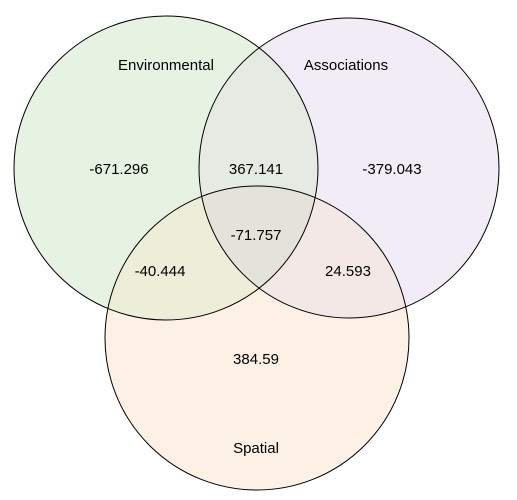 This screenshot has height=500, width=517. I want to click on all-three-value: -71.757, so click(256, 235).